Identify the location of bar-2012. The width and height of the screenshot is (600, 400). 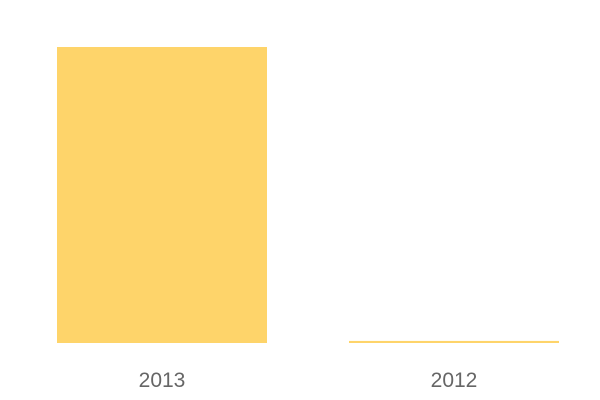
(454, 341).